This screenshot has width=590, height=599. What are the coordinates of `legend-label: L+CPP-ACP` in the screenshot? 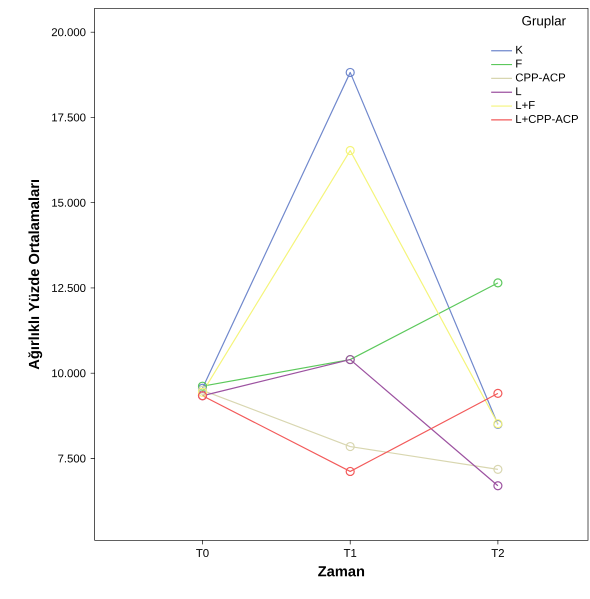 It's located at (547, 118).